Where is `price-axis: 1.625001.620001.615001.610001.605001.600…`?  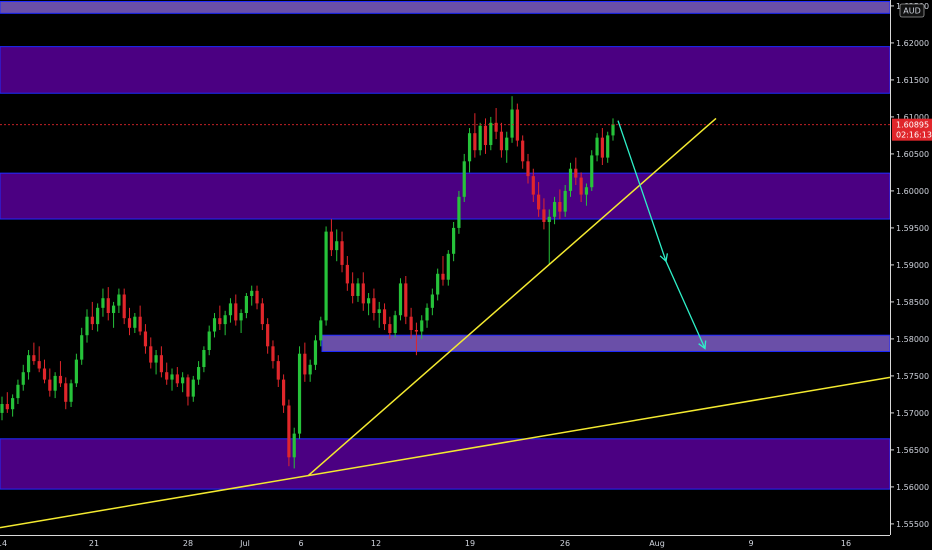
price-axis: 1.625001.620001.615001.610001.605001.600… is located at coordinates (911, 275).